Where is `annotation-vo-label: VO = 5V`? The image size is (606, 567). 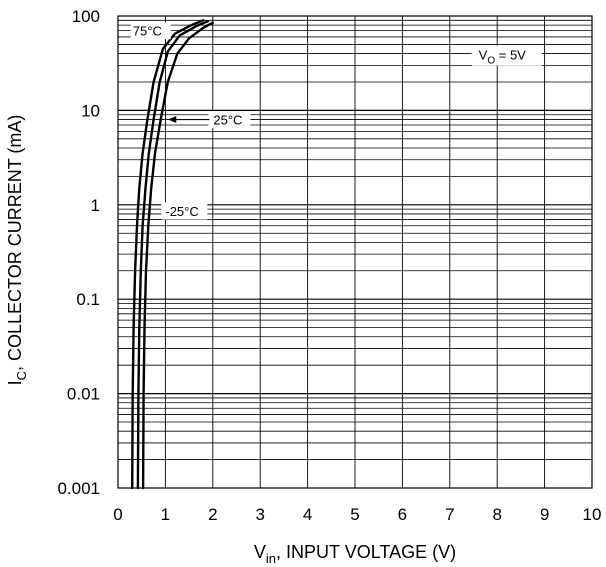 annotation-vo-label: VO = 5V is located at coordinates (502, 57).